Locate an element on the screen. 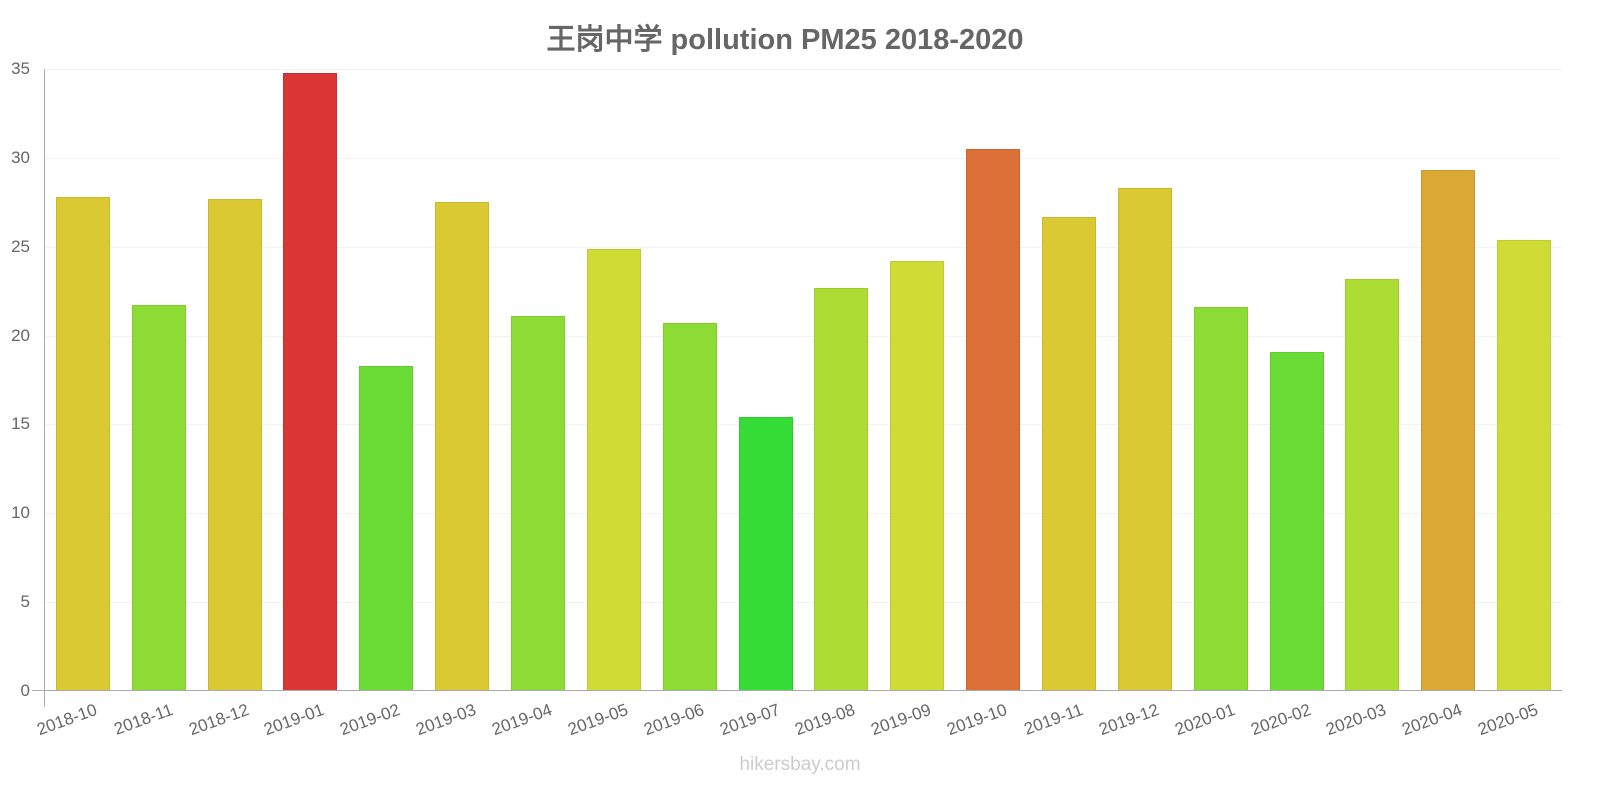 The height and width of the screenshot is (800, 1600). x-tick-label: 2020-02 is located at coordinates (1280, 720).